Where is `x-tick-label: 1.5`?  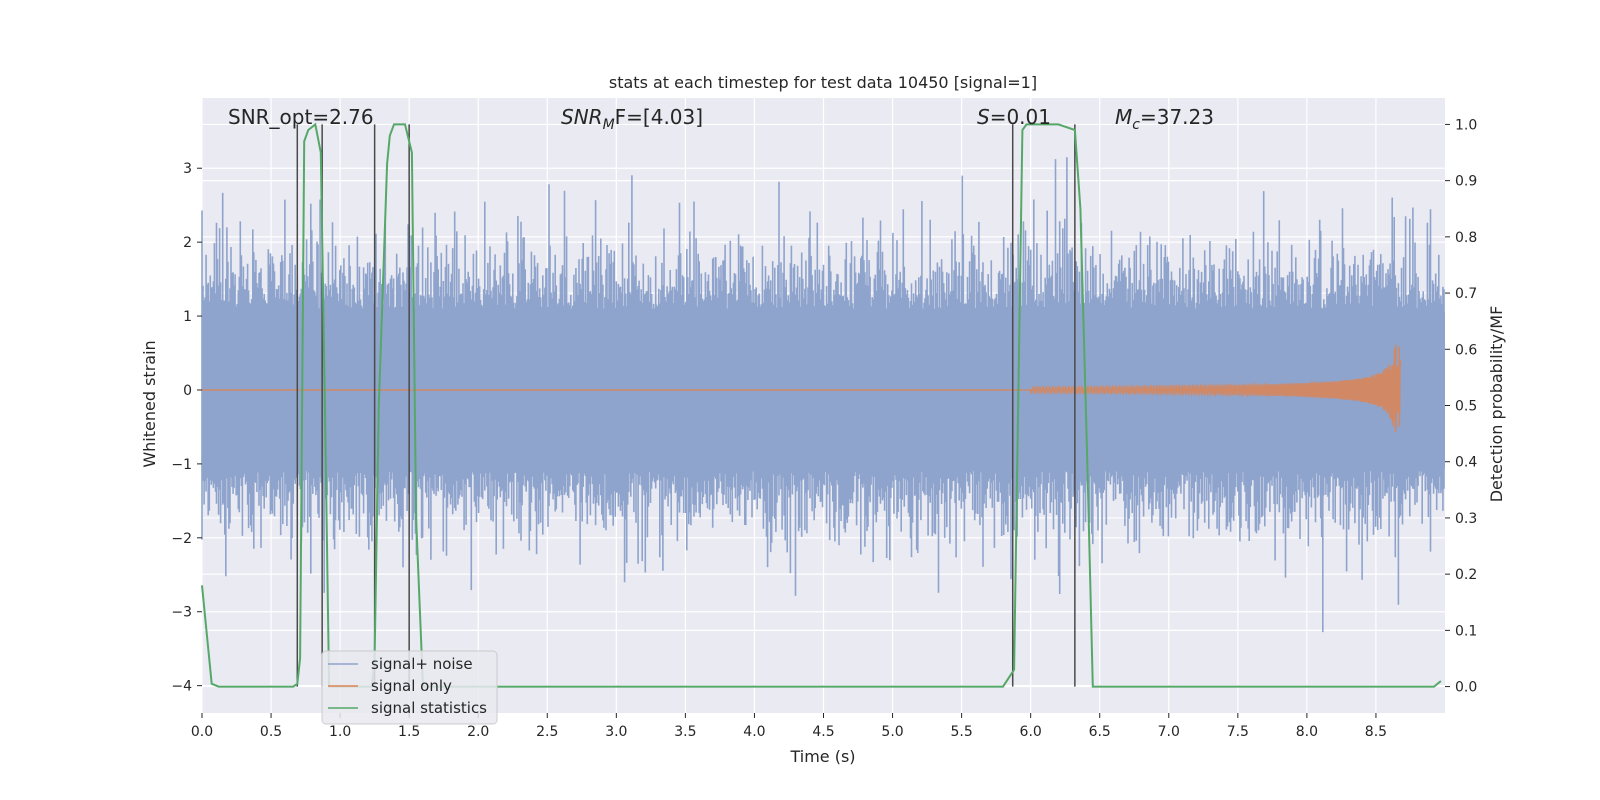
x-tick-label: 1.5 is located at coordinates (409, 732).